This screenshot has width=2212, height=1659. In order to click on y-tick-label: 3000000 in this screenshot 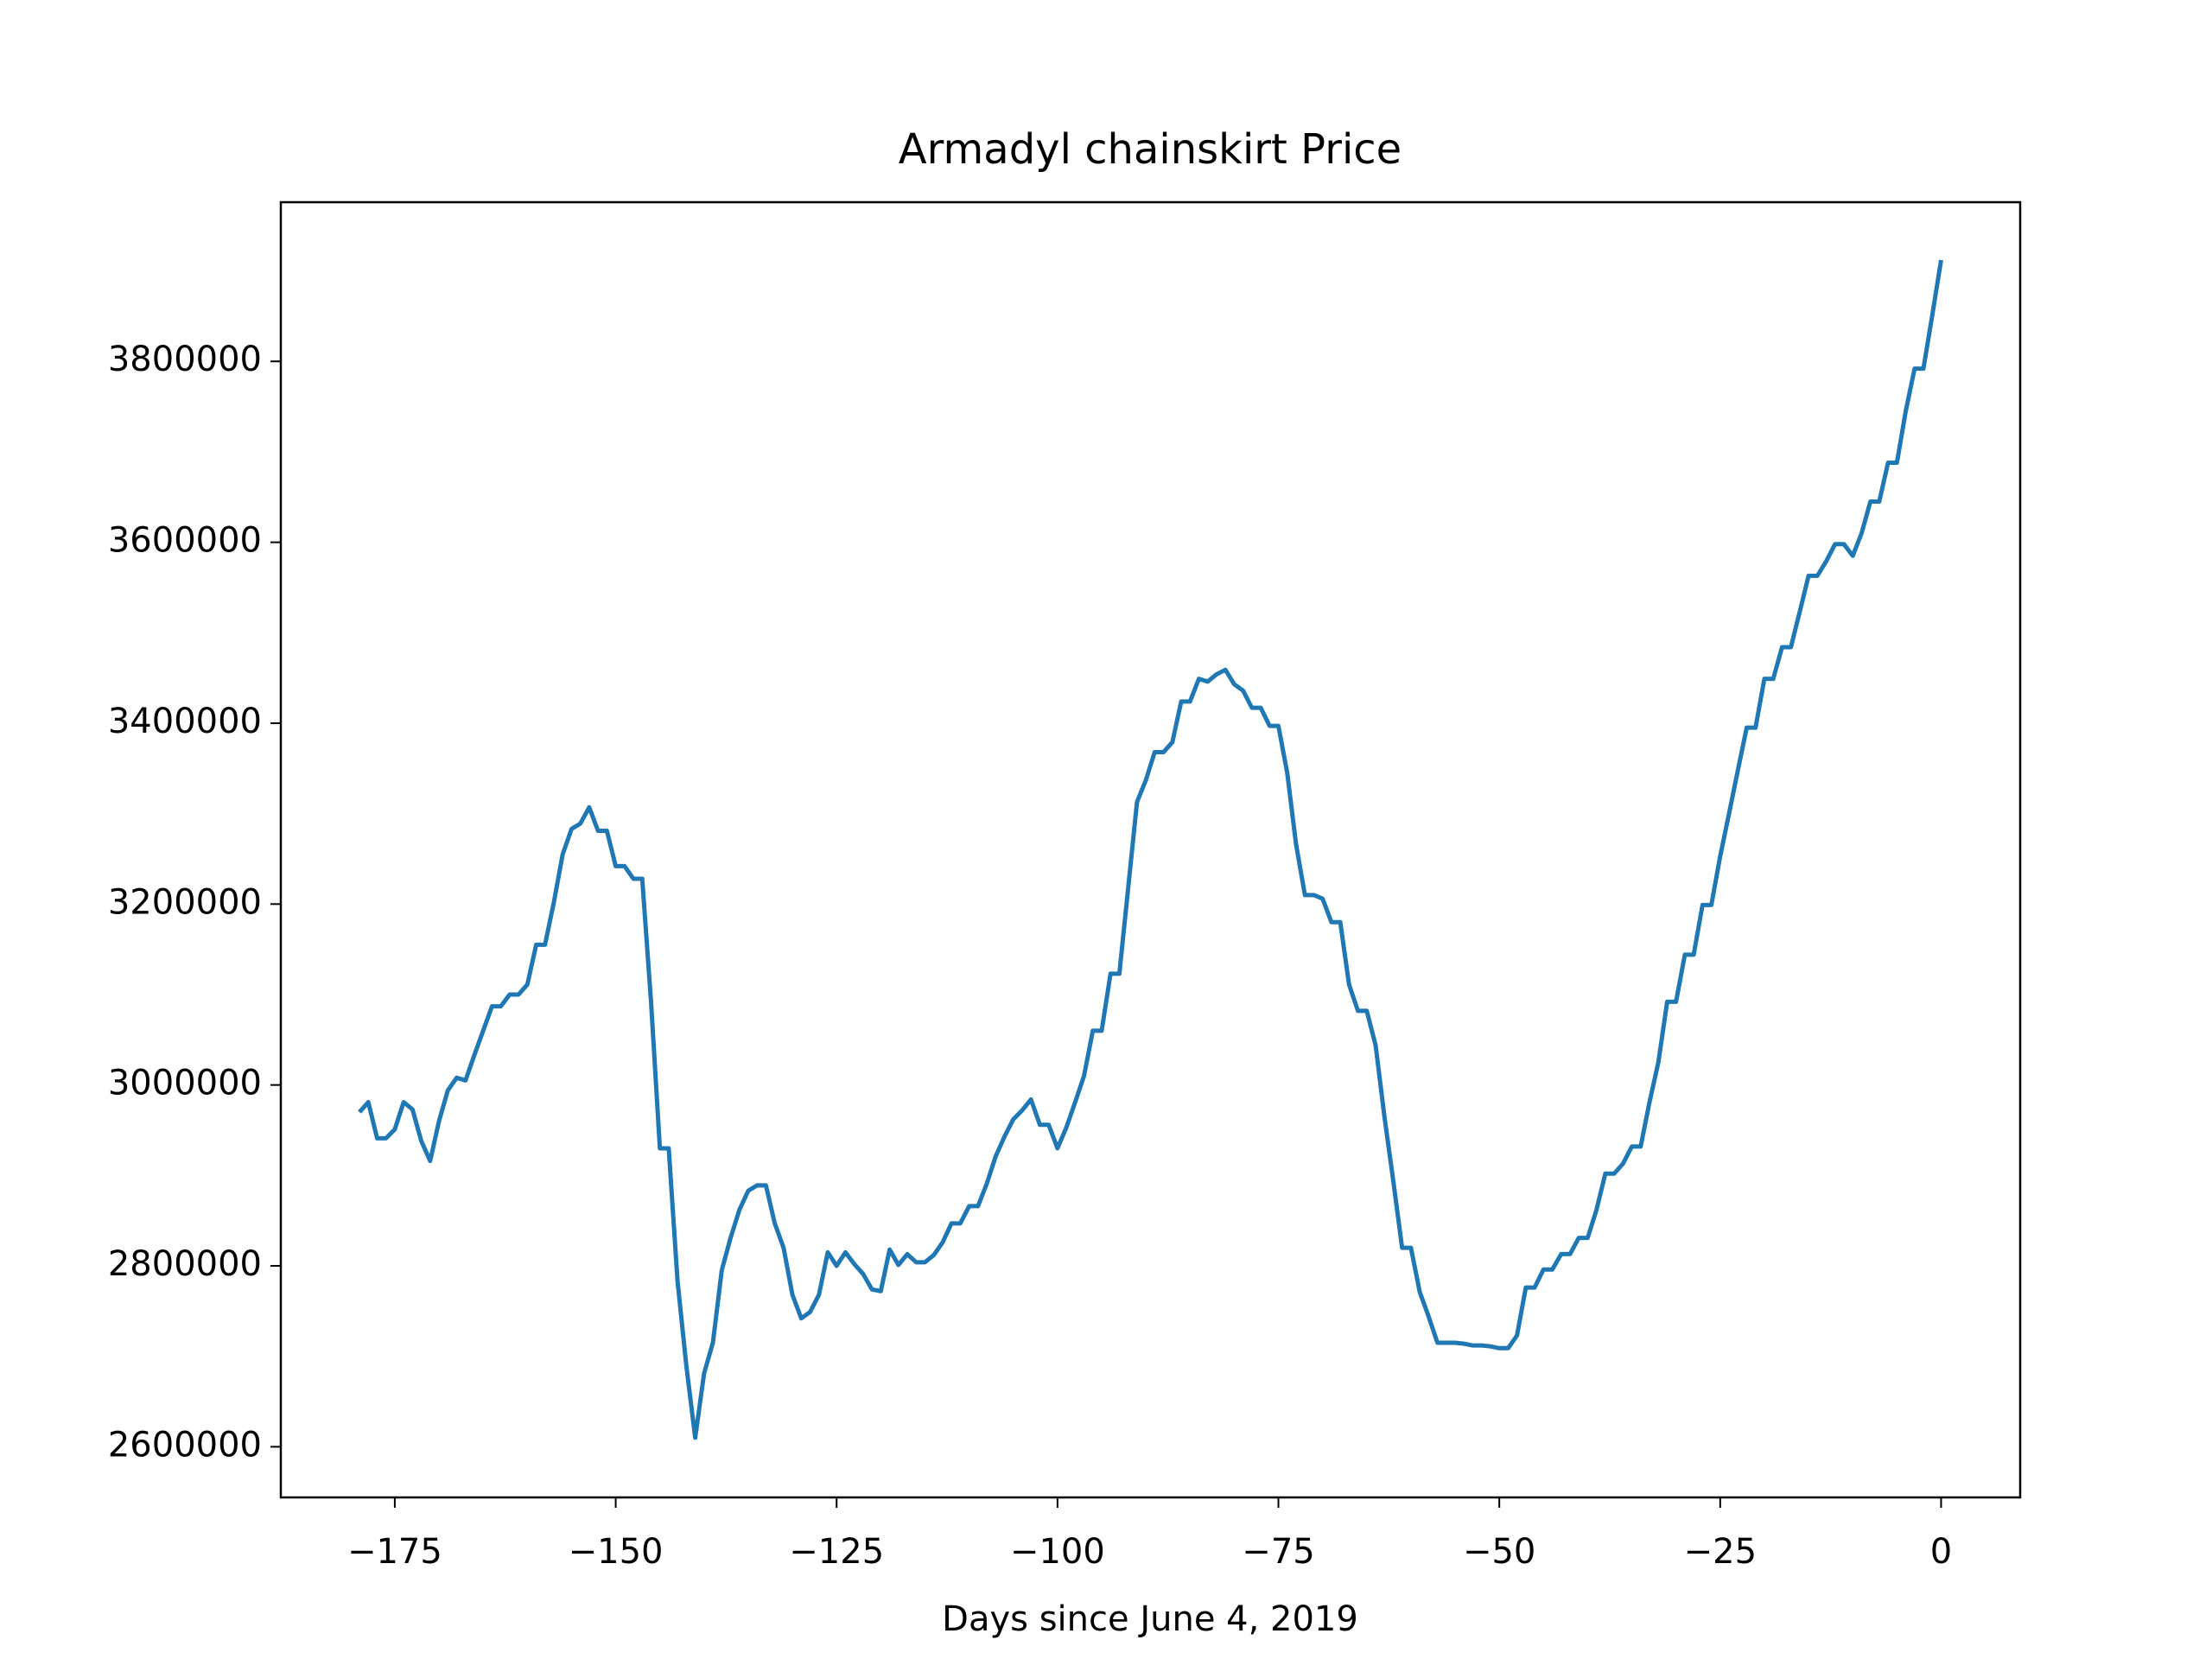, I will do `click(185, 1083)`.